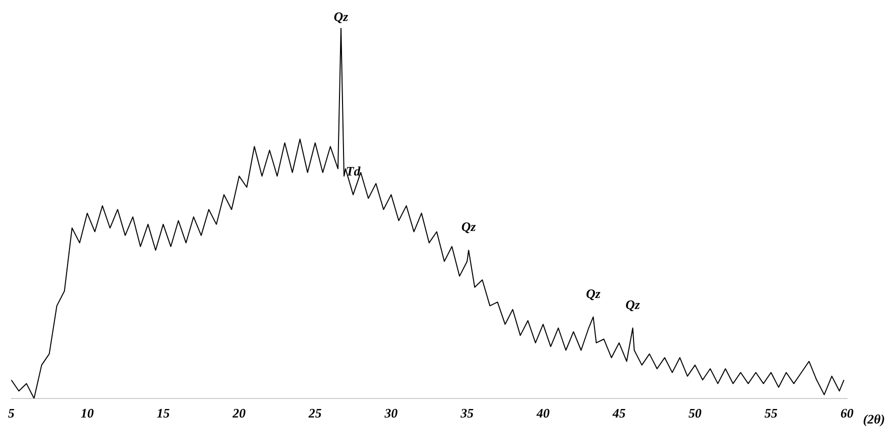 The height and width of the screenshot is (434, 895). Describe the element at coordinates (11, 413) in the screenshot. I see `x-tick-label: 5` at that location.